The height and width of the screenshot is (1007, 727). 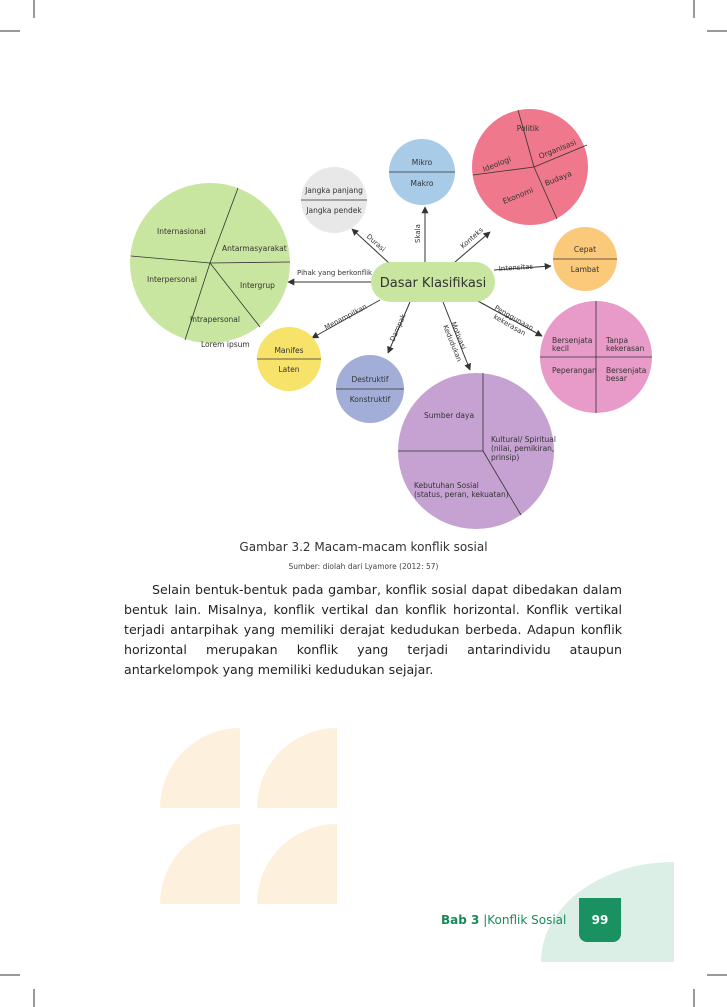 I want to click on pihak-antarmasyarakat: Antarmasyarakat, so click(x=254, y=248).